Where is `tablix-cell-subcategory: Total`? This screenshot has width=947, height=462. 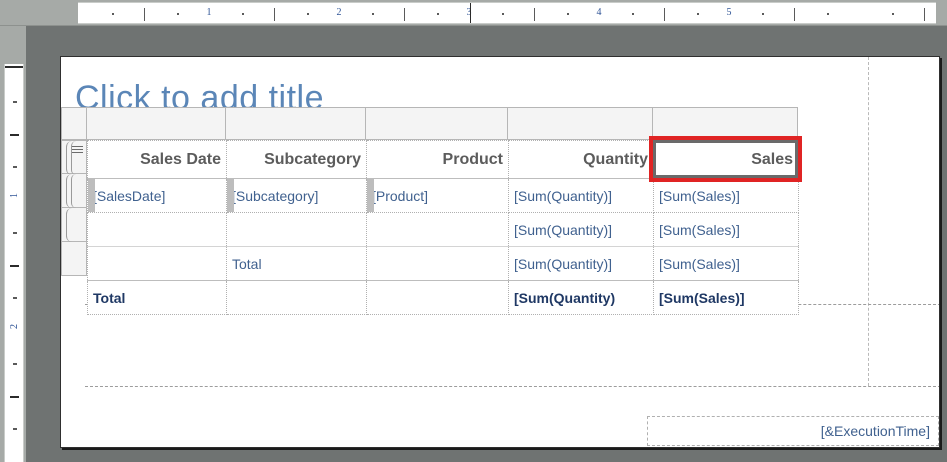 tablix-cell-subcategory: Total is located at coordinates (296, 263).